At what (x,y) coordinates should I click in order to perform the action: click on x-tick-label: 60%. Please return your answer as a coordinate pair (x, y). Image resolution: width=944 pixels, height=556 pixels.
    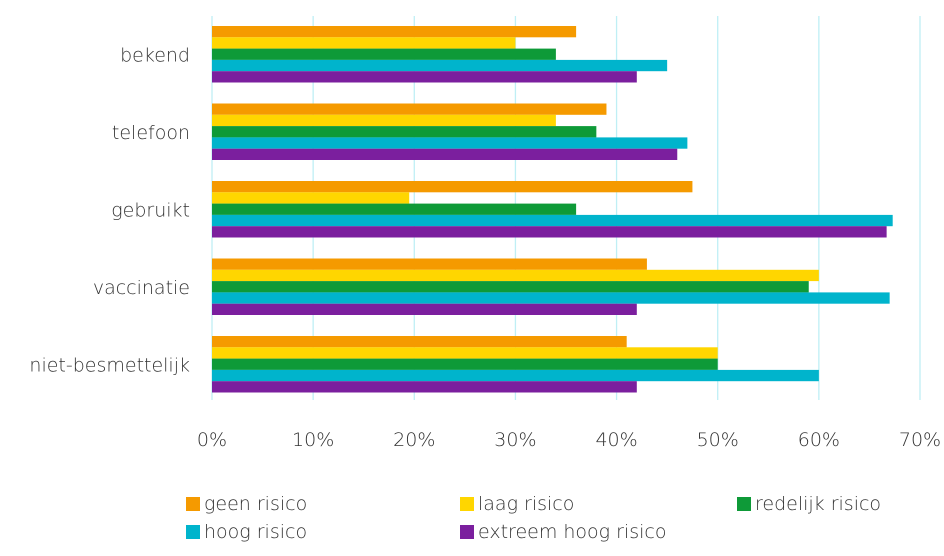
    Looking at the image, I should click on (819, 440).